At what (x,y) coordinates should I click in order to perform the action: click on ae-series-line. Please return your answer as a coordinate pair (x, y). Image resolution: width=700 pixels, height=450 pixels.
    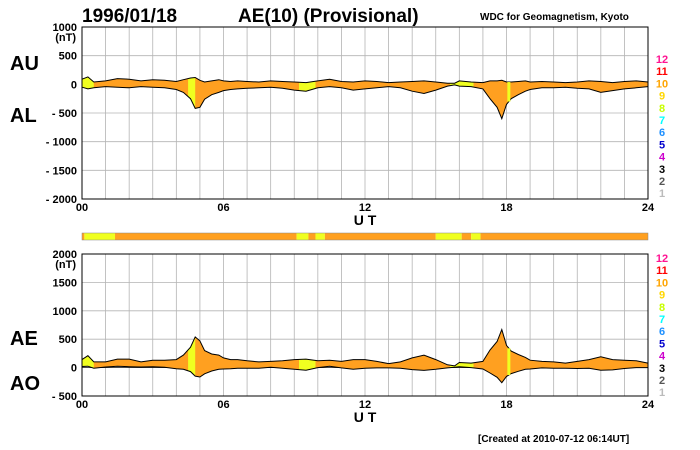
    Looking at the image, I should click on (365, 347).